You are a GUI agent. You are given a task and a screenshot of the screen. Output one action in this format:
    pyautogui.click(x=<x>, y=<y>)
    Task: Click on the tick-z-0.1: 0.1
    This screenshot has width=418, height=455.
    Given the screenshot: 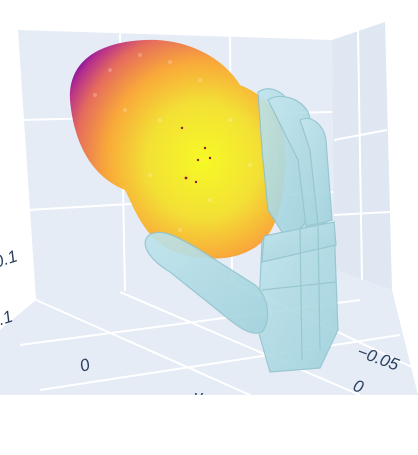 What is the action you would take?
    pyautogui.click(x=10, y=258)
    